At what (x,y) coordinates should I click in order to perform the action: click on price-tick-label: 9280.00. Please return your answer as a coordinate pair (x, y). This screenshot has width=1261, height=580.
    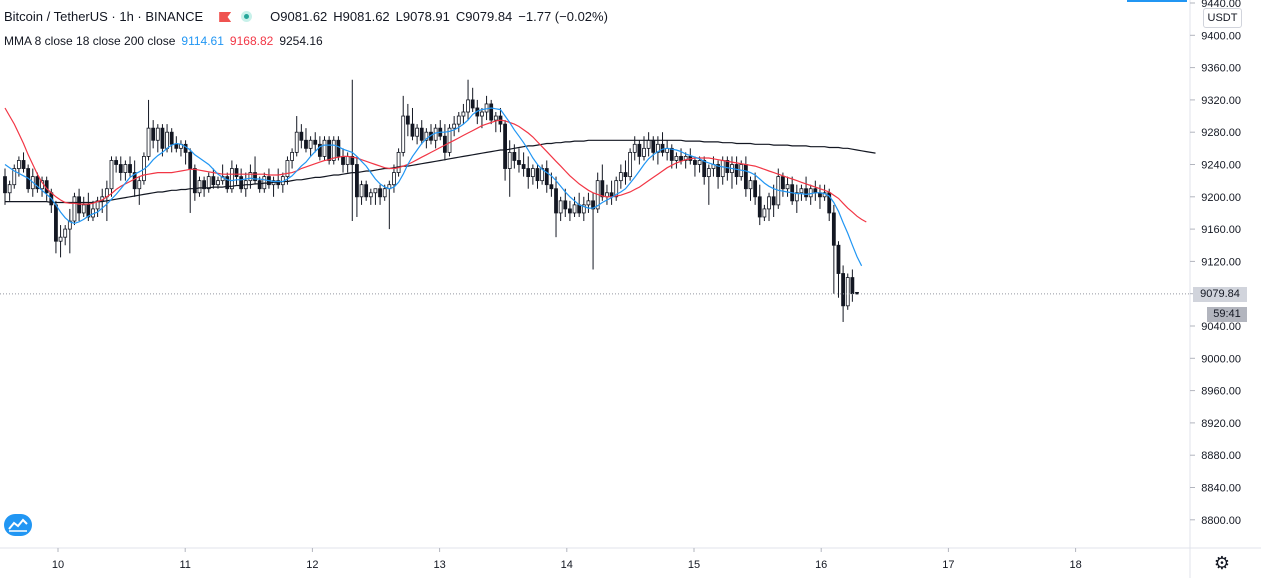
    Looking at the image, I should click on (1221, 133).